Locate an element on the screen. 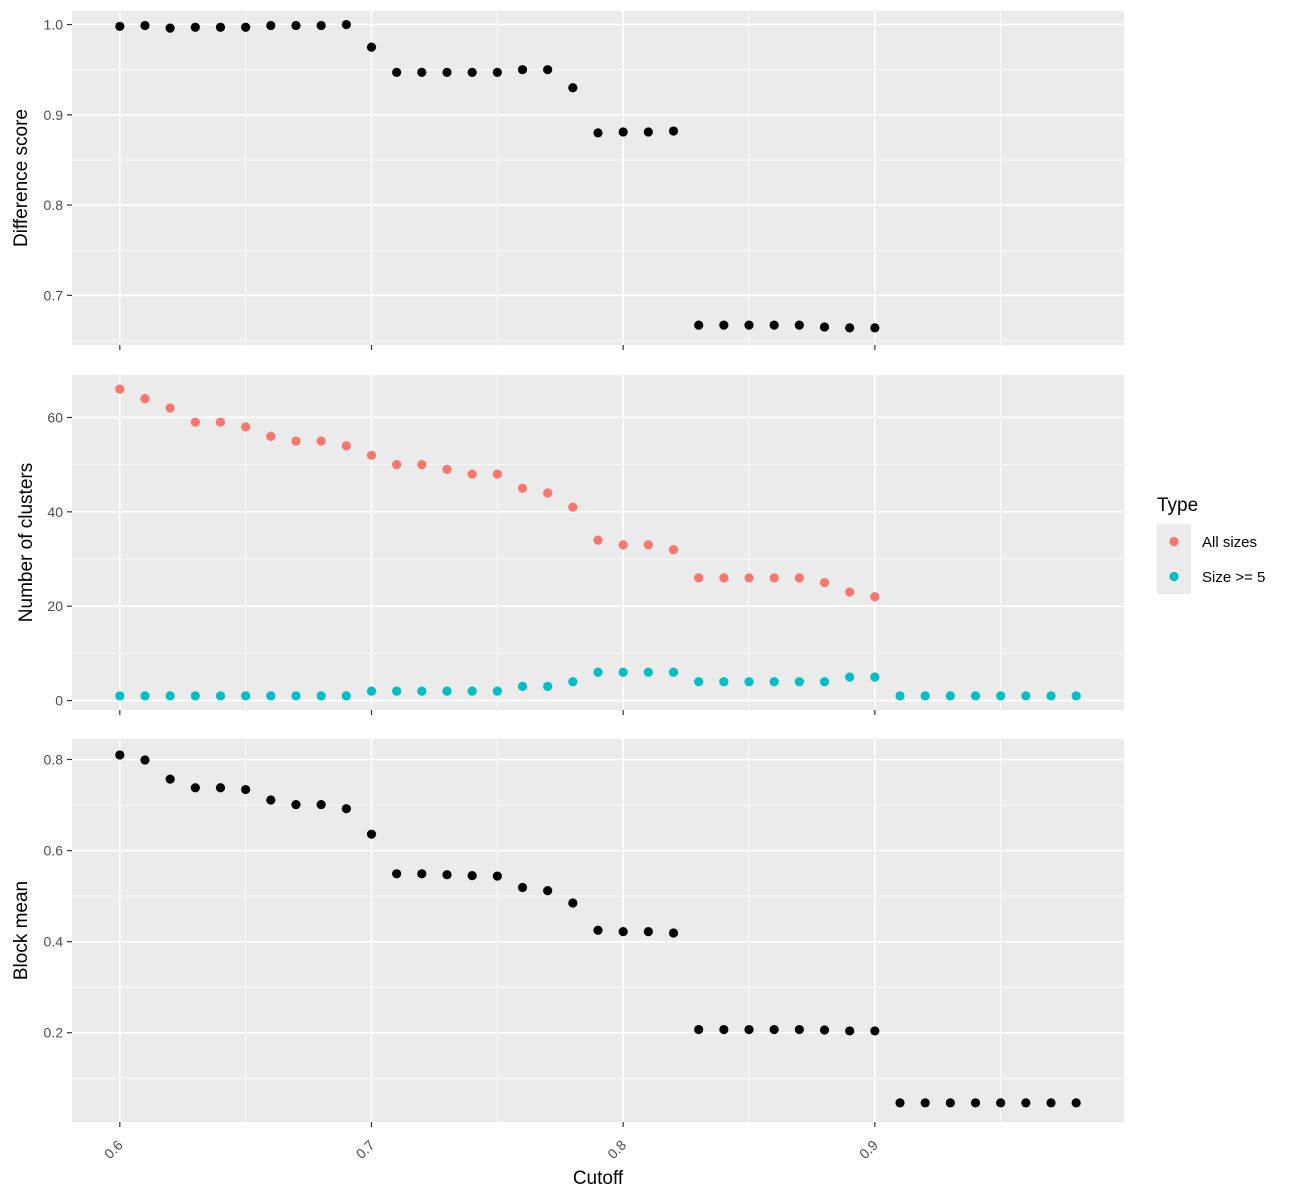 The image size is (1300, 1200). series-all-sizes is located at coordinates (497, 493).